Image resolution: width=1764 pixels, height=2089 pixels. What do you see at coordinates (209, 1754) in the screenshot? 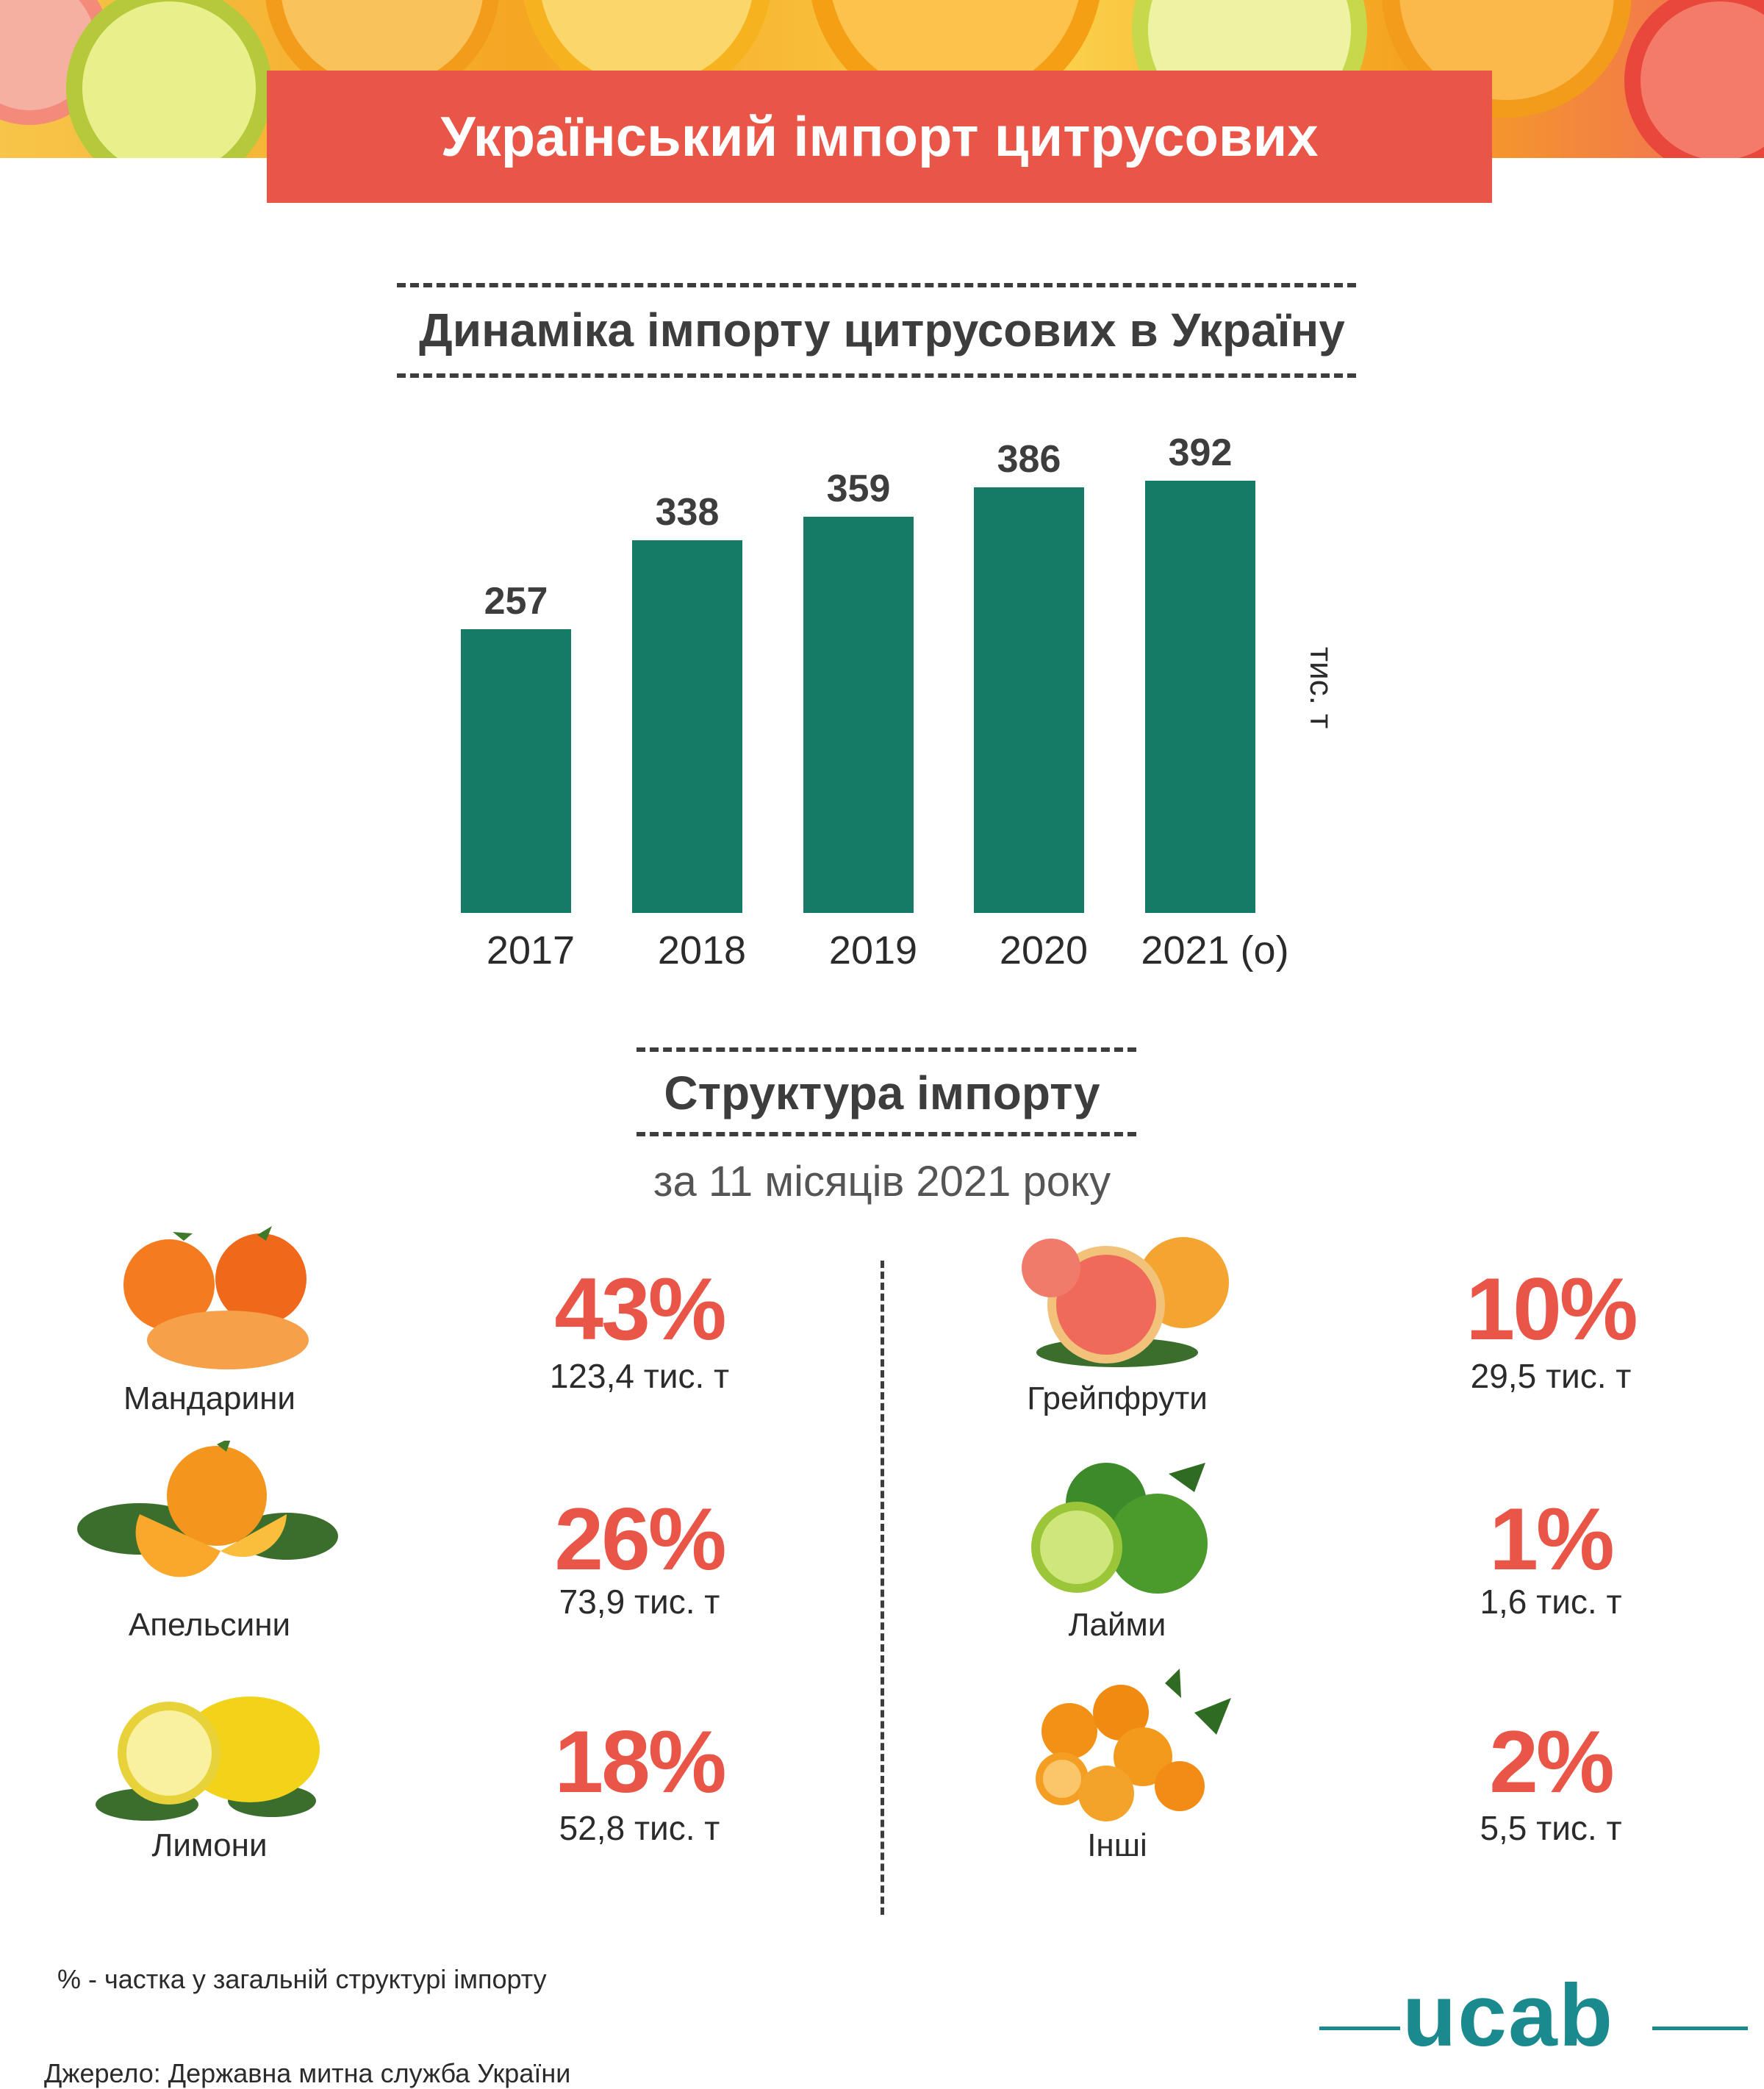
I see `lemon-icon` at bounding box center [209, 1754].